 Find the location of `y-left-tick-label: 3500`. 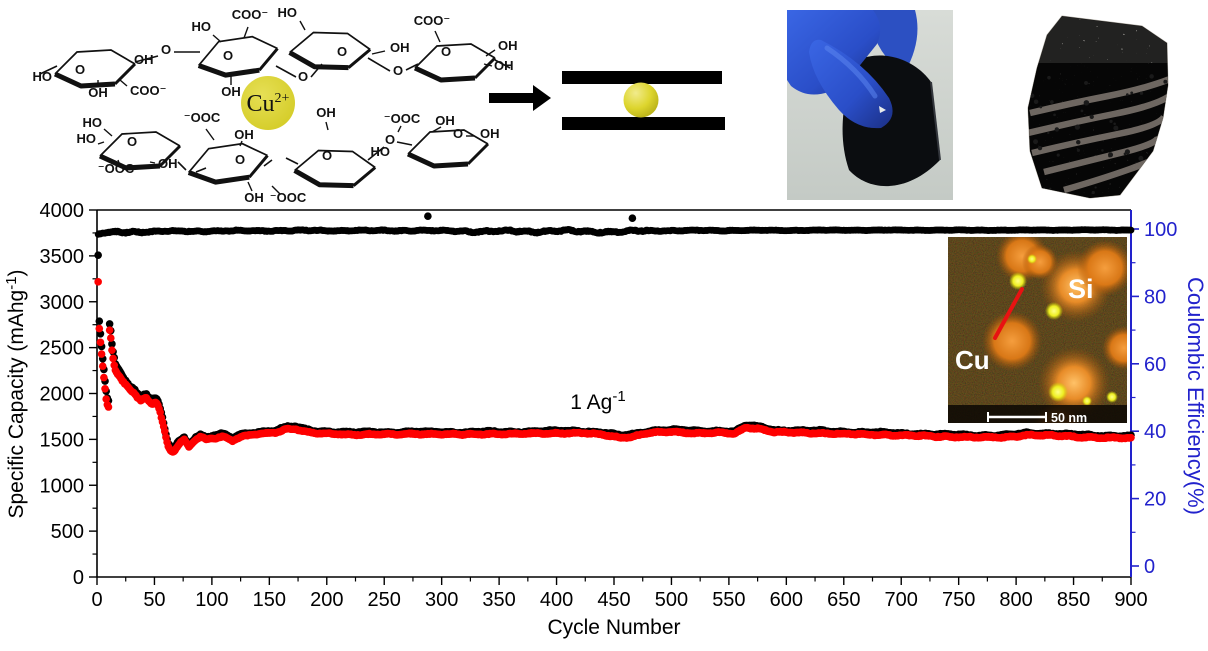

y-left-tick-label: 3500 is located at coordinates (62, 257).